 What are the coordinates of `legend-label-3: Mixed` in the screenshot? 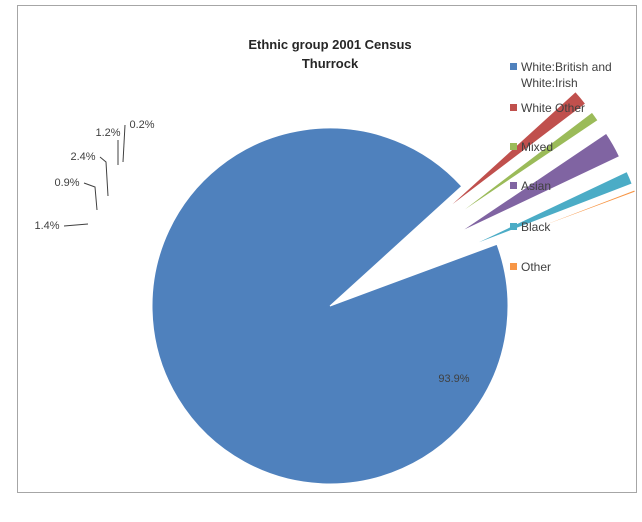 It's located at (537, 147).